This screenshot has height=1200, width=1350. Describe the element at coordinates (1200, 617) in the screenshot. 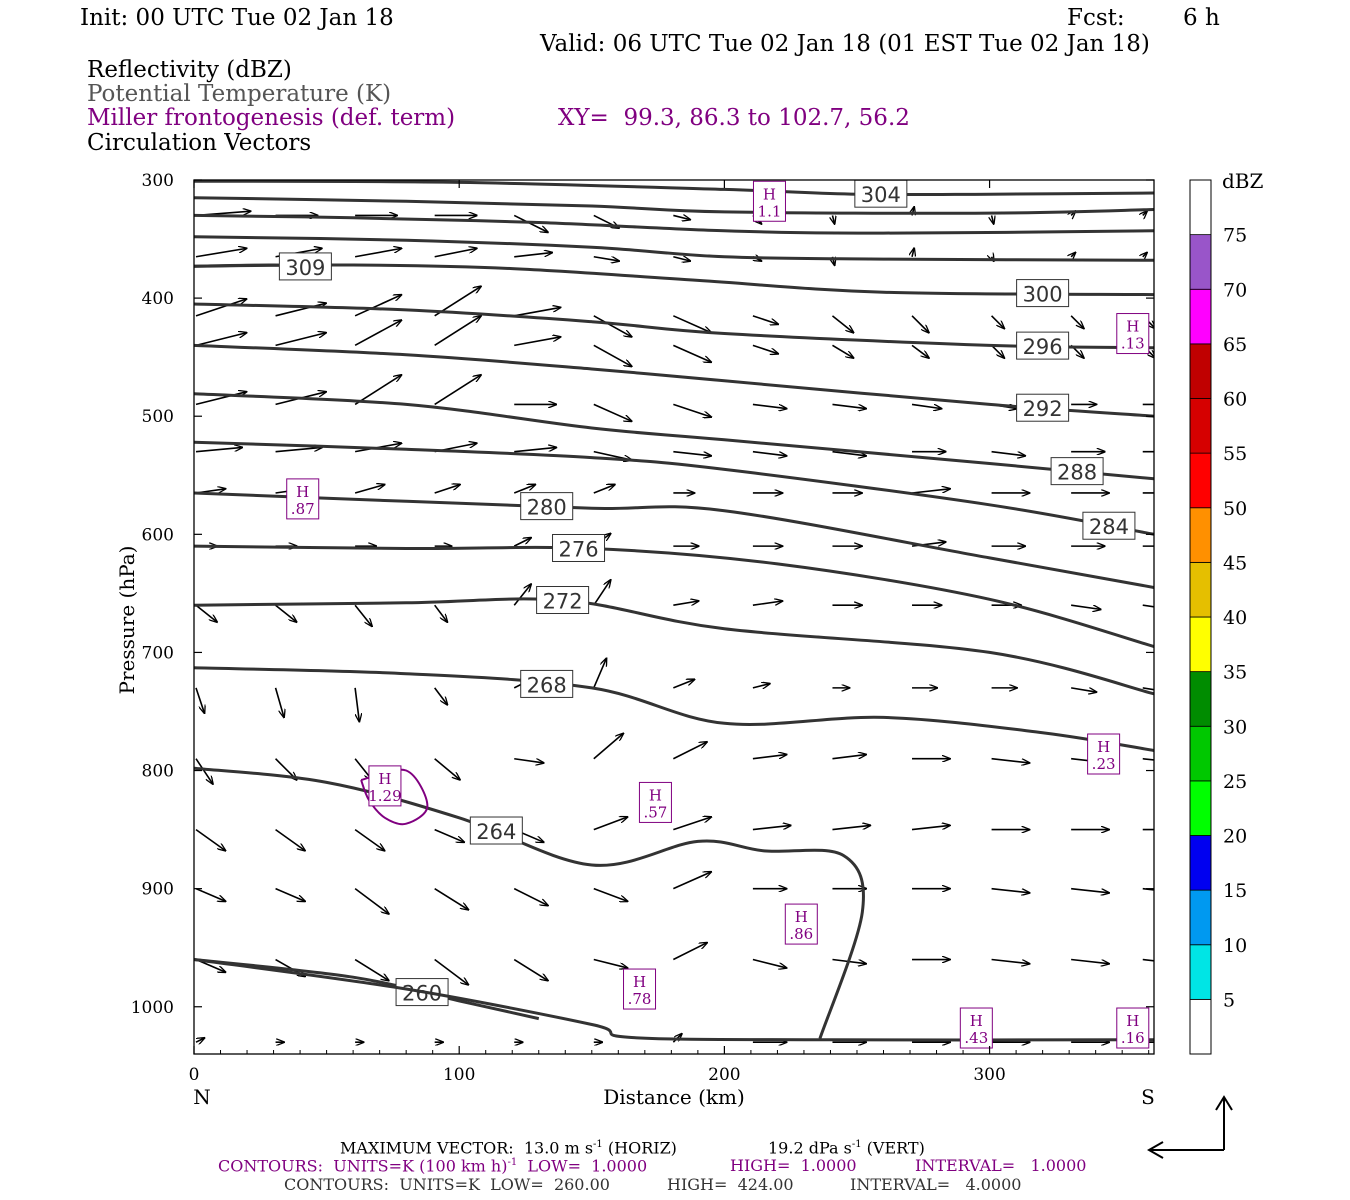

I see `colorbar-frame` at that location.